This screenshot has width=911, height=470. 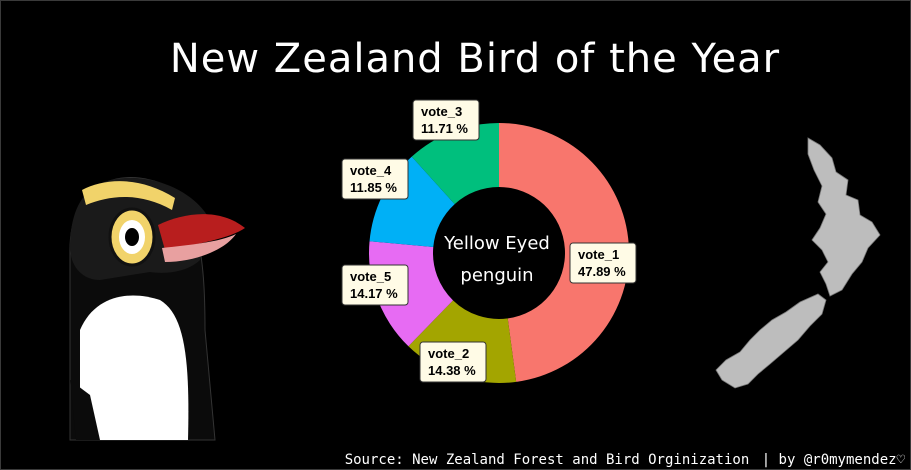 What do you see at coordinates (201, 232) in the screenshot?
I see `penguin-beak-upper` at bounding box center [201, 232].